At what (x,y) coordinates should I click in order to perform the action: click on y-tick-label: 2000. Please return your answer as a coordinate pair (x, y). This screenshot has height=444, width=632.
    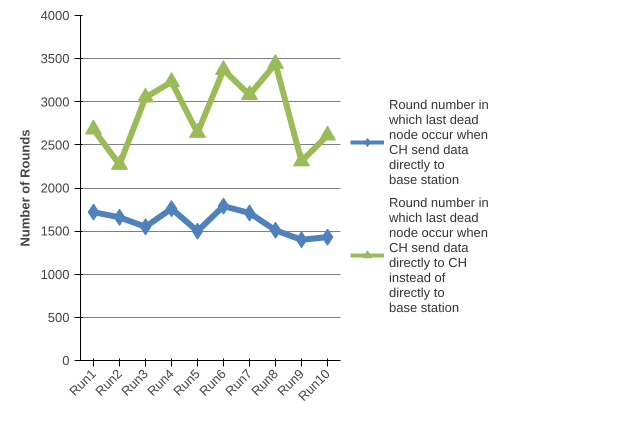
    Looking at the image, I should click on (55, 188).